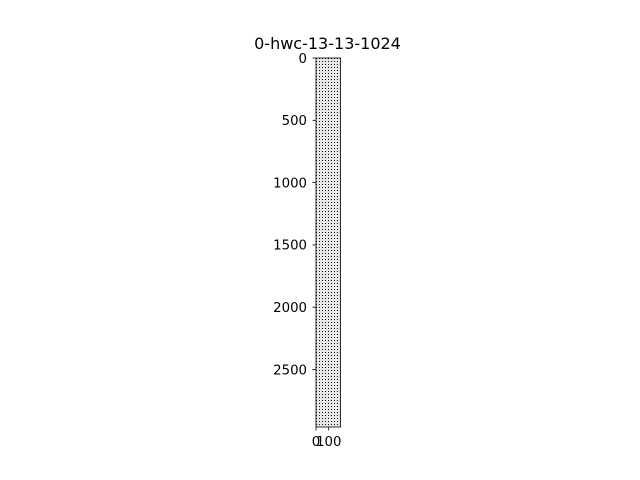 This screenshot has height=480, width=640. What do you see at coordinates (328, 442) in the screenshot?
I see `x-tick-label: 100` at bounding box center [328, 442].